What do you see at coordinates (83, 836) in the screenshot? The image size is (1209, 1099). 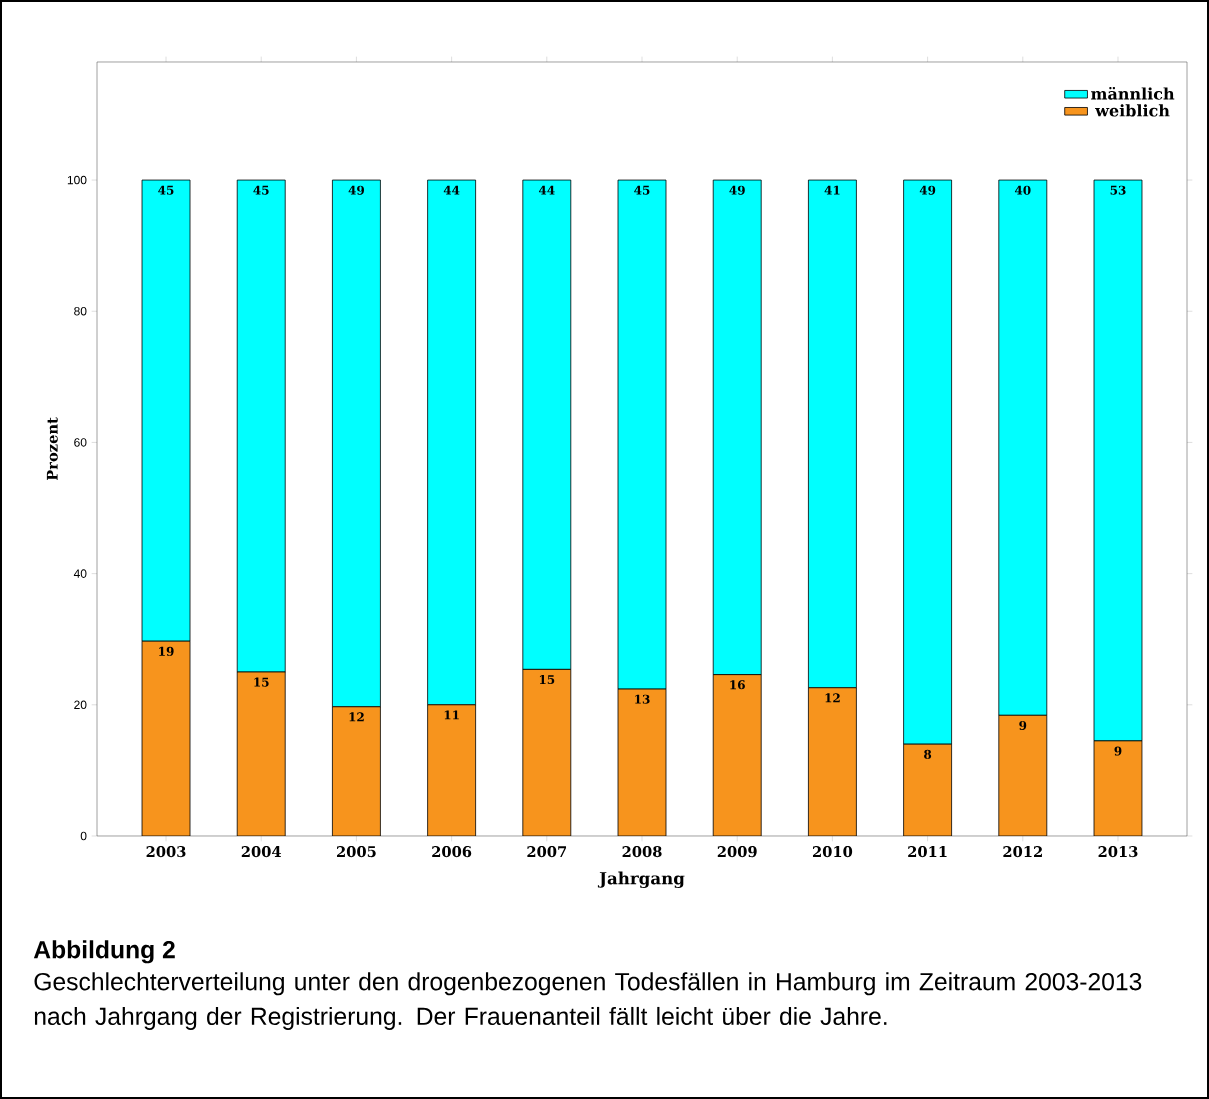 I see `y-tick-label: 0` at bounding box center [83, 836].